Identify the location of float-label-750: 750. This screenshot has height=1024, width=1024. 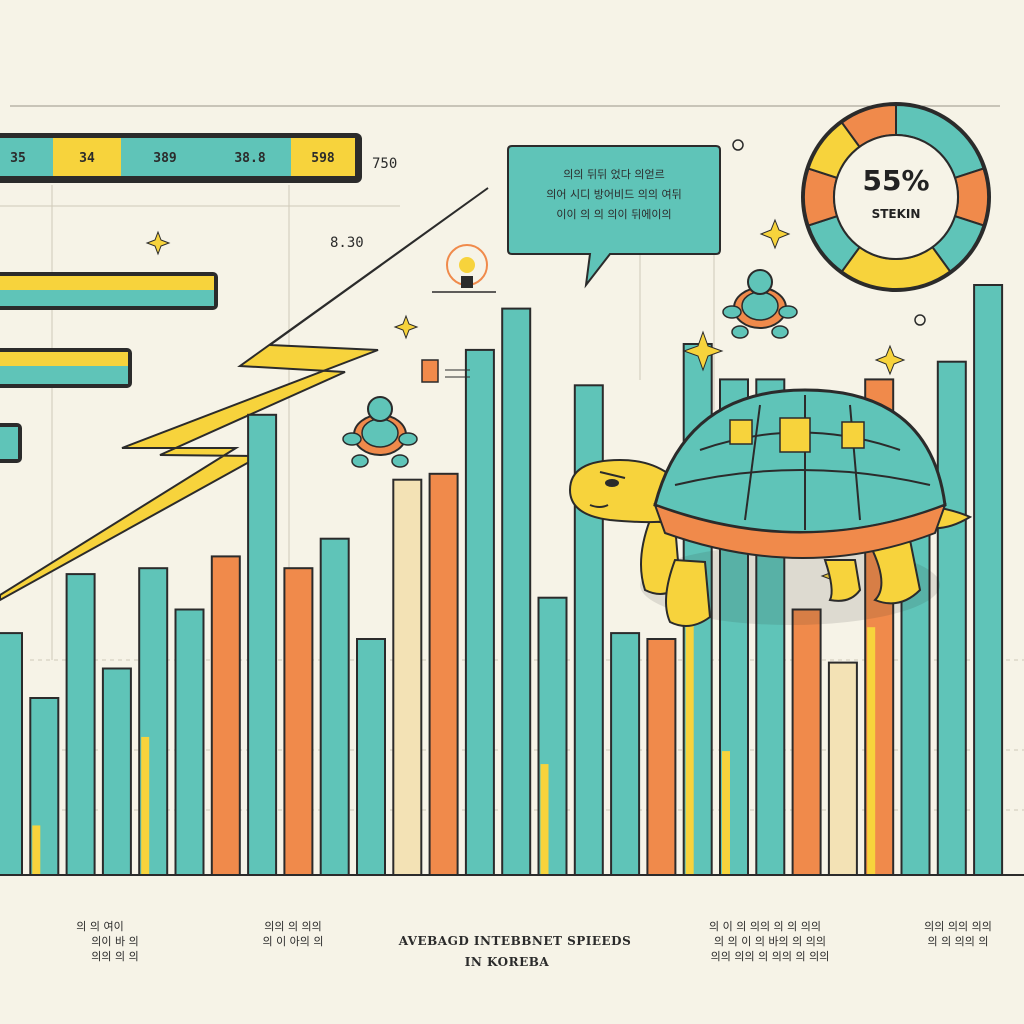
(384, 164).